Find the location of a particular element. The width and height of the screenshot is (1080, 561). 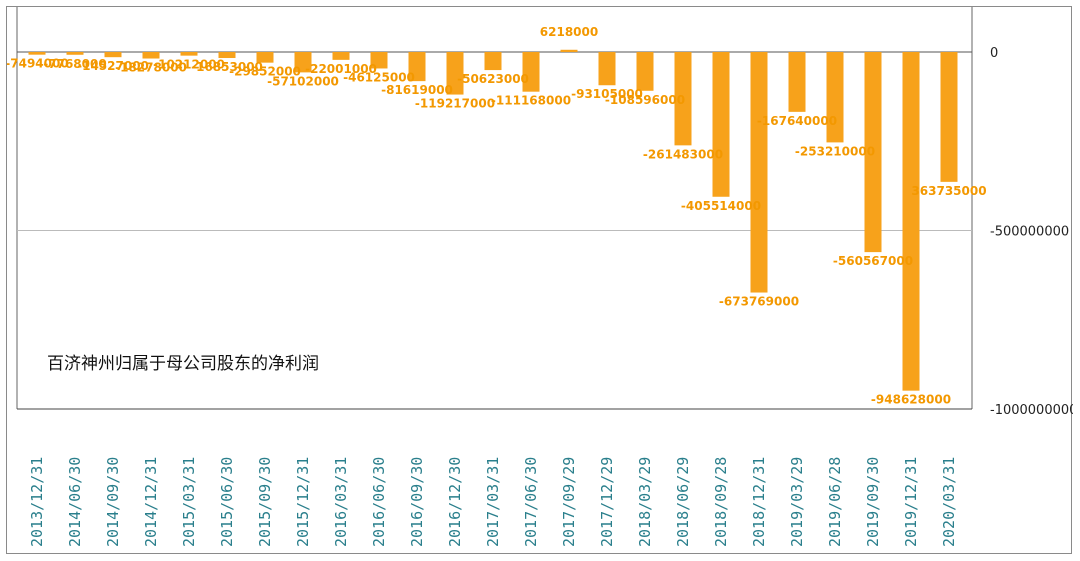

x-tick-label: 2015/06/30 is located at coordinates (227, 502).